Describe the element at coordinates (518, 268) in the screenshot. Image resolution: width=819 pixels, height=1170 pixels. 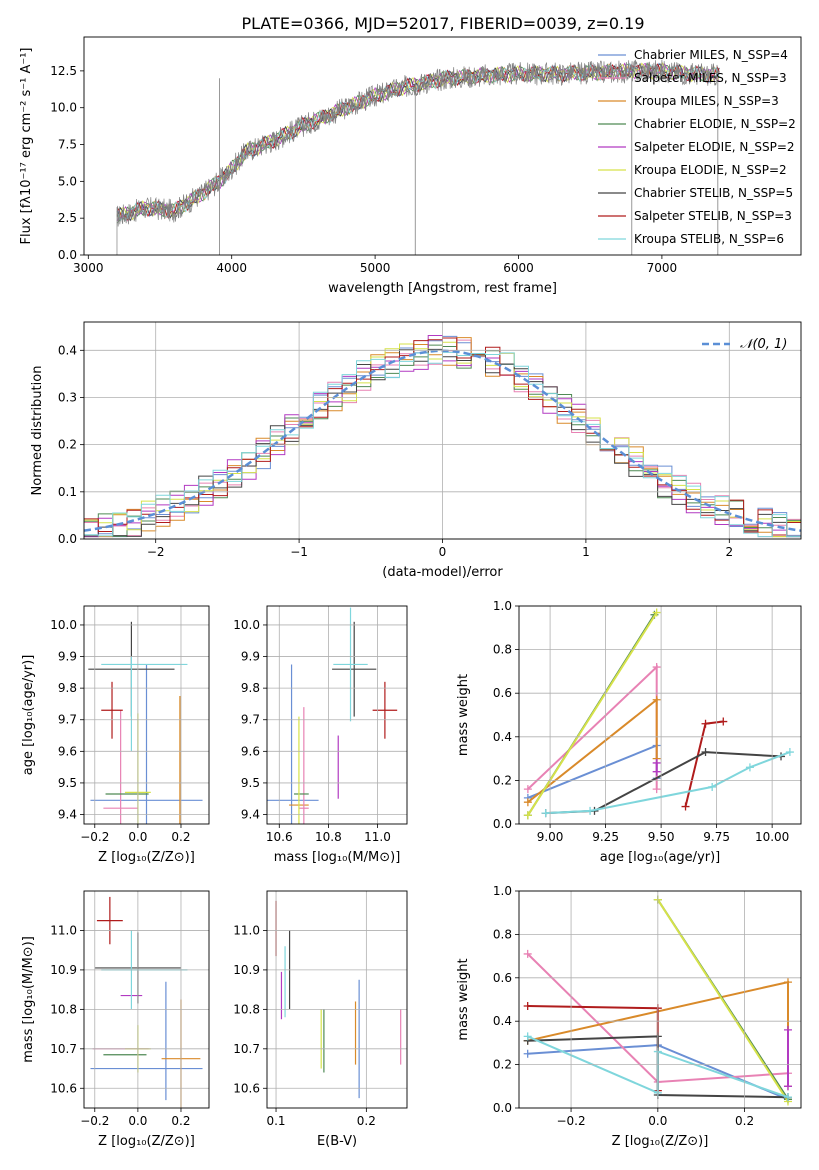
I see `x-tick-label: 6000` at that location.